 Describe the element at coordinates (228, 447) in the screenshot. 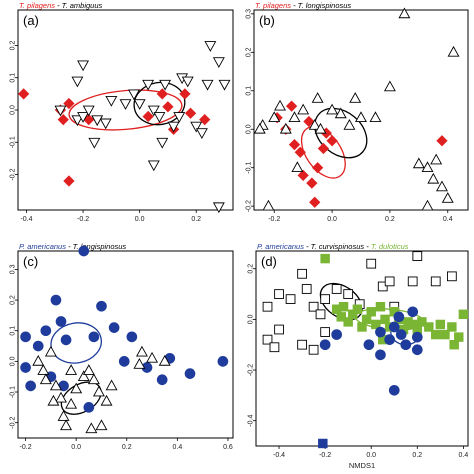

I see `x-tick-label: 0.6` at that location.